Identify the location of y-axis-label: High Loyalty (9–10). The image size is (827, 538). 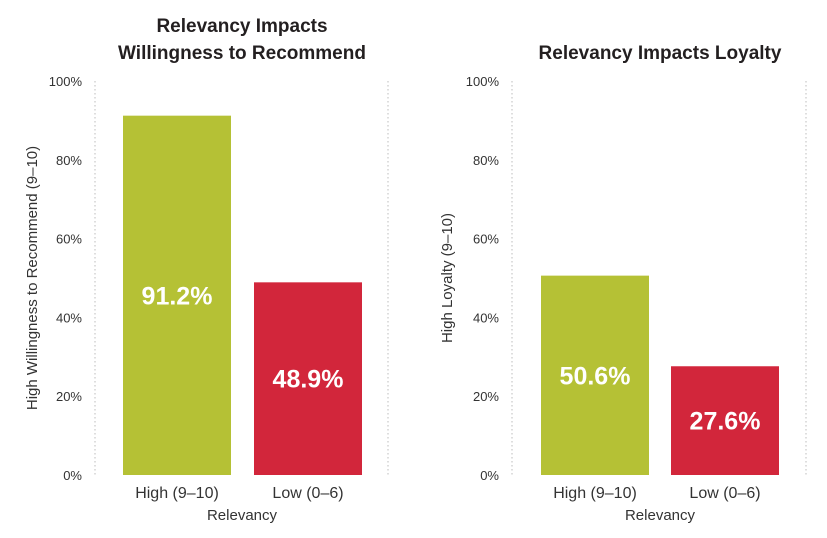
(447, 278).